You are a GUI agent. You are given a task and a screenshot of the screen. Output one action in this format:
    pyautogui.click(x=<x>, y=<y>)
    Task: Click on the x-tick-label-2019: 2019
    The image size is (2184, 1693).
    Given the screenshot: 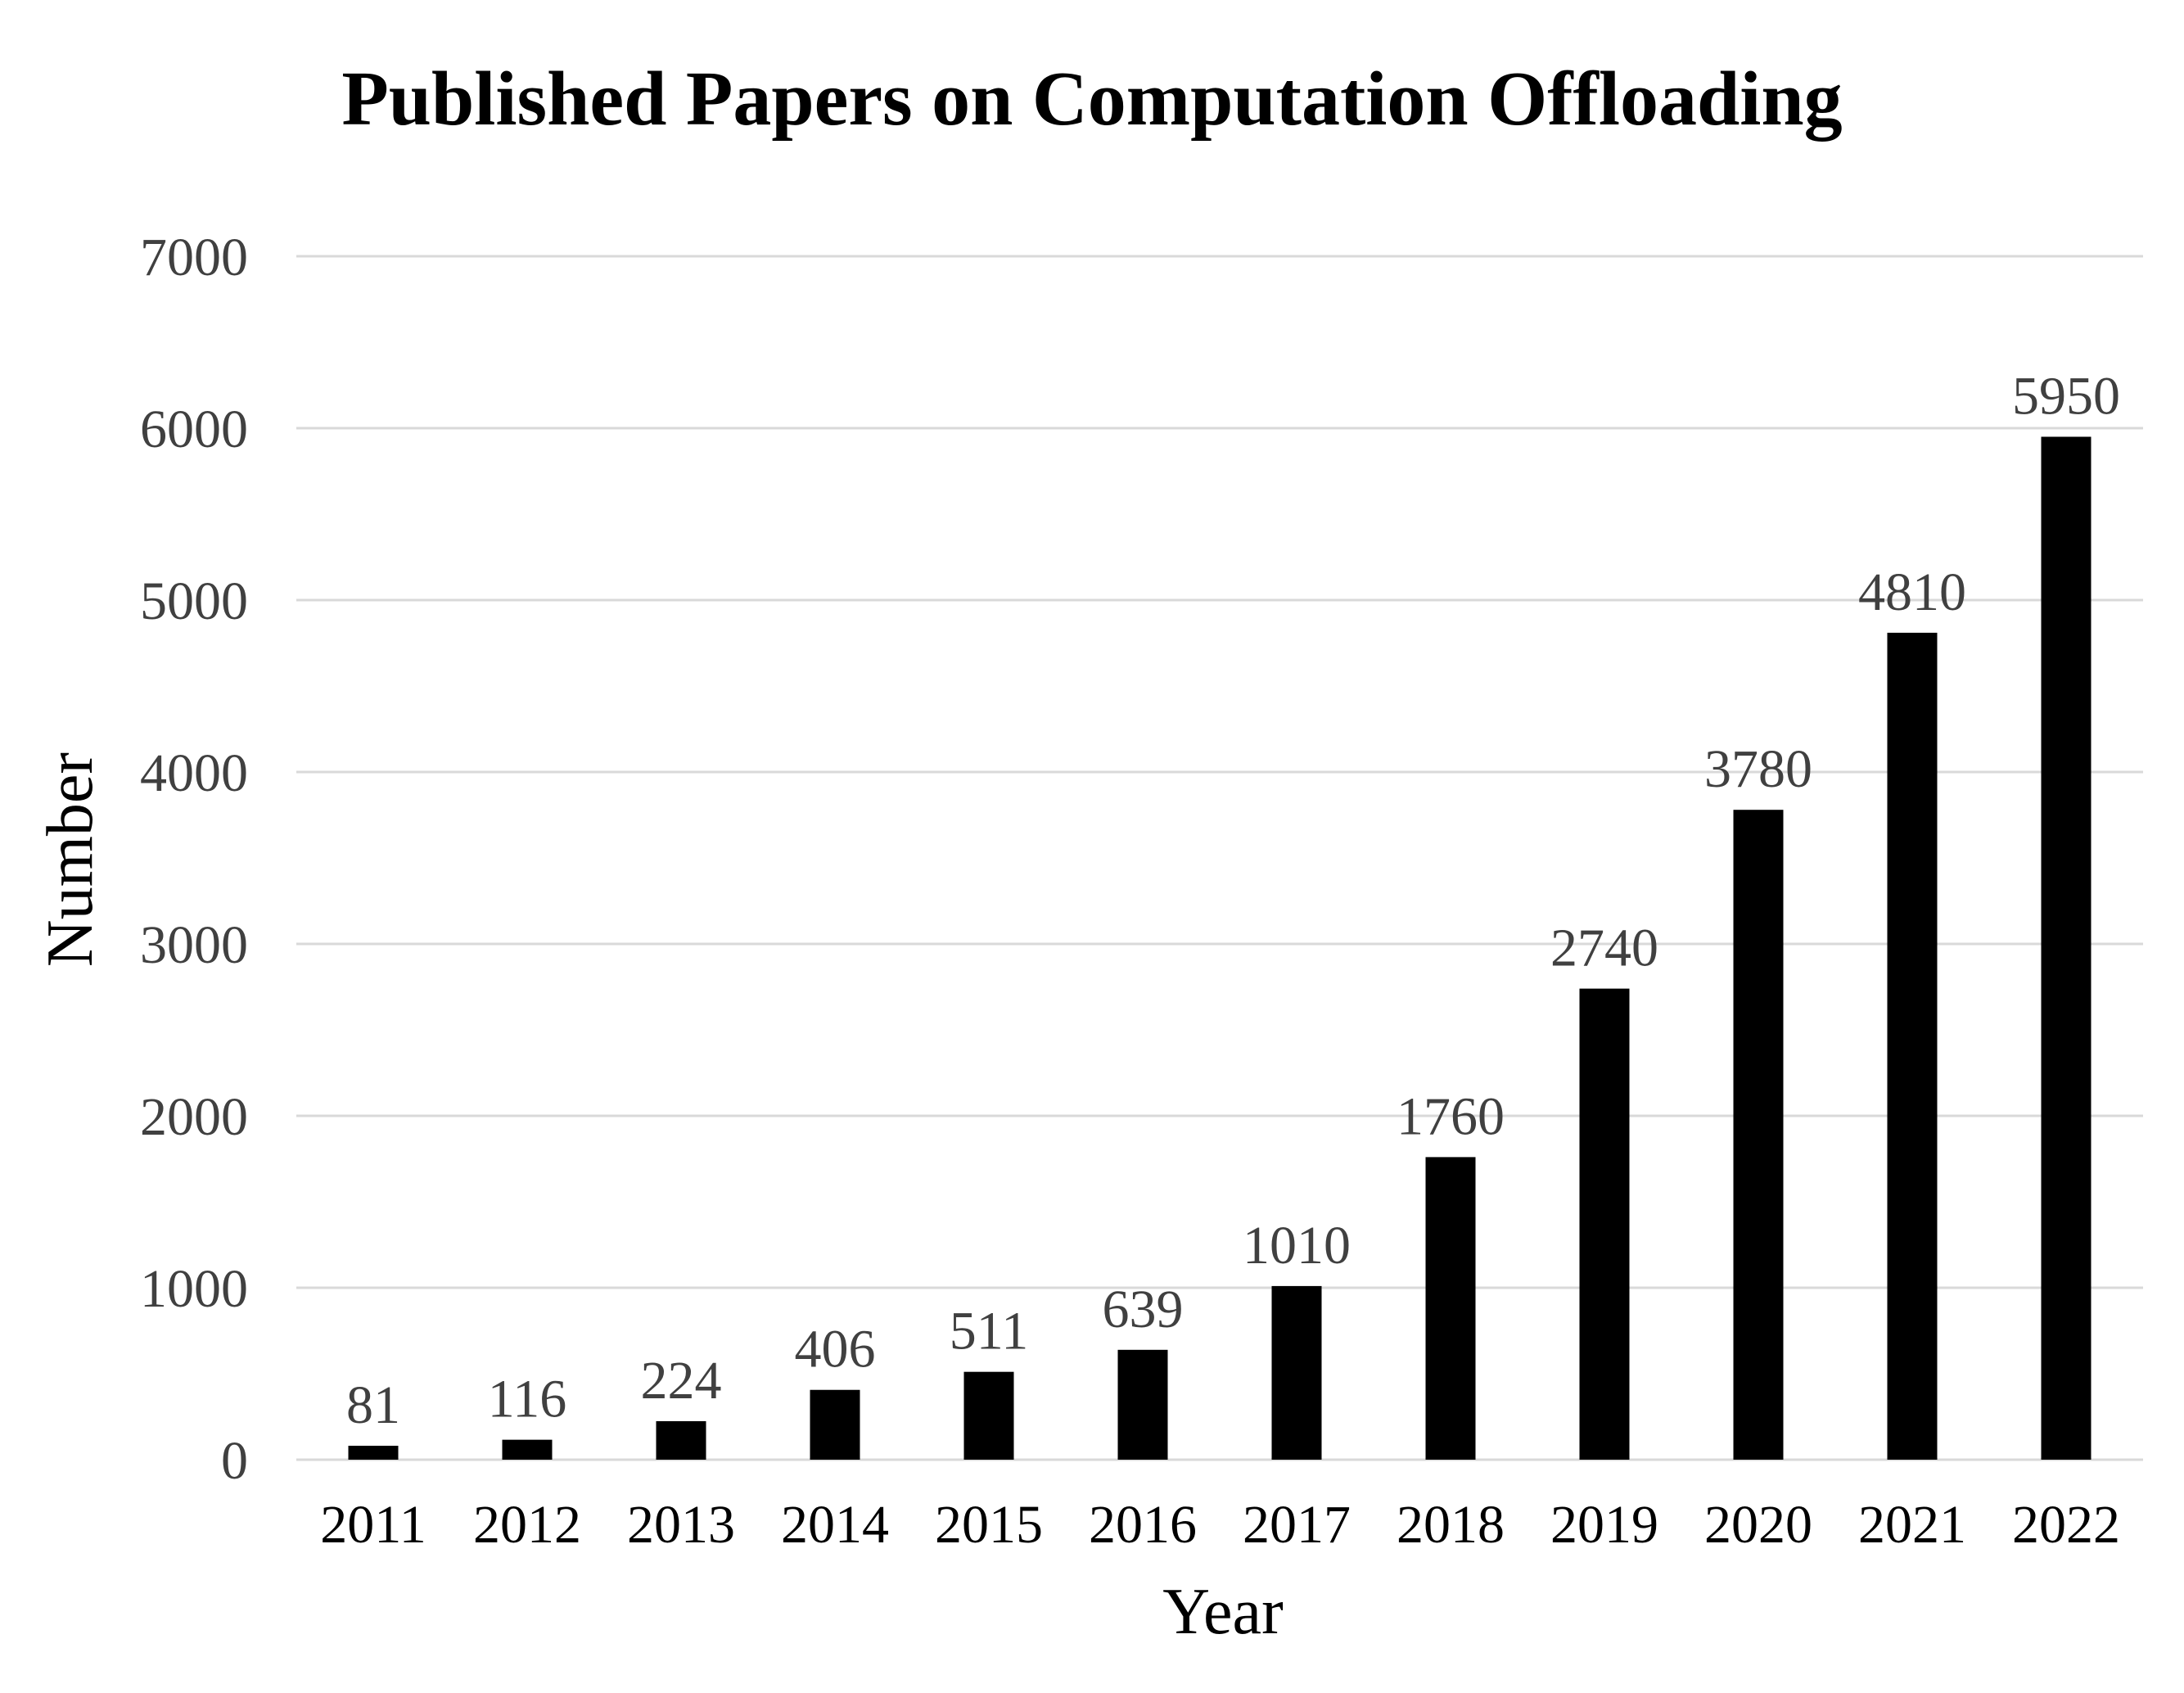 What is the action you would take?
    pyautogui.click(x=1604, y=1525)
    